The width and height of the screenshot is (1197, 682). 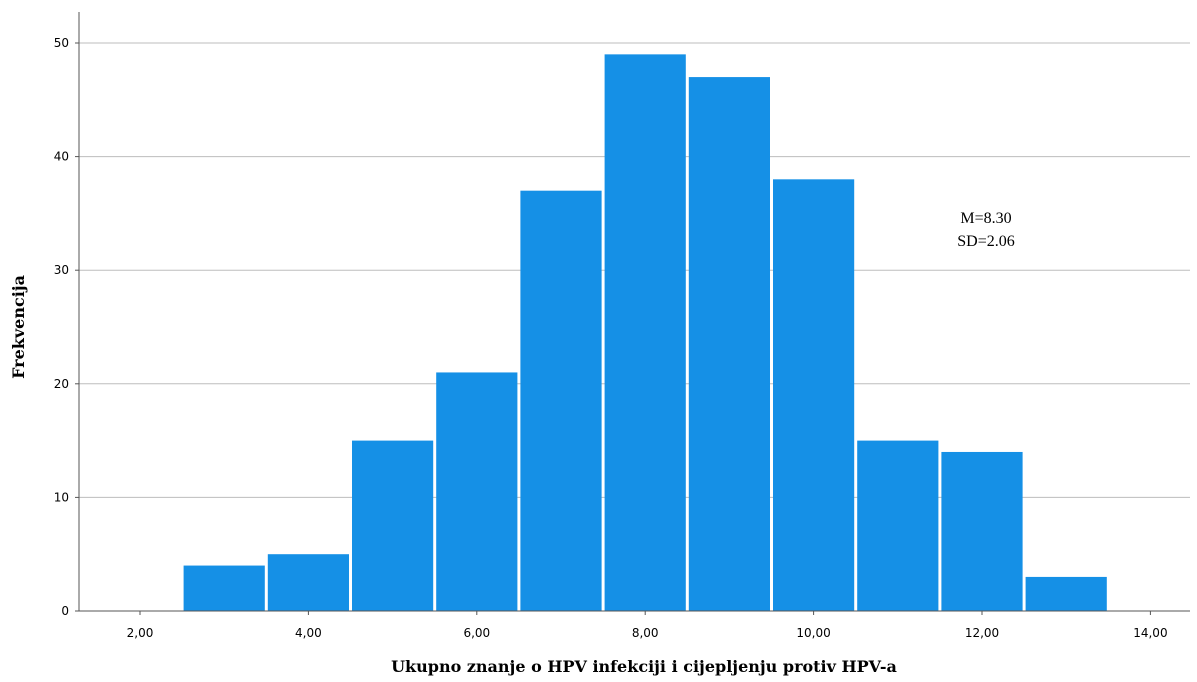 What do you see at coordinates (61, 270) in the screenshot?
I see `y-tick-label-3: 30` at bounding box center [61, 270].